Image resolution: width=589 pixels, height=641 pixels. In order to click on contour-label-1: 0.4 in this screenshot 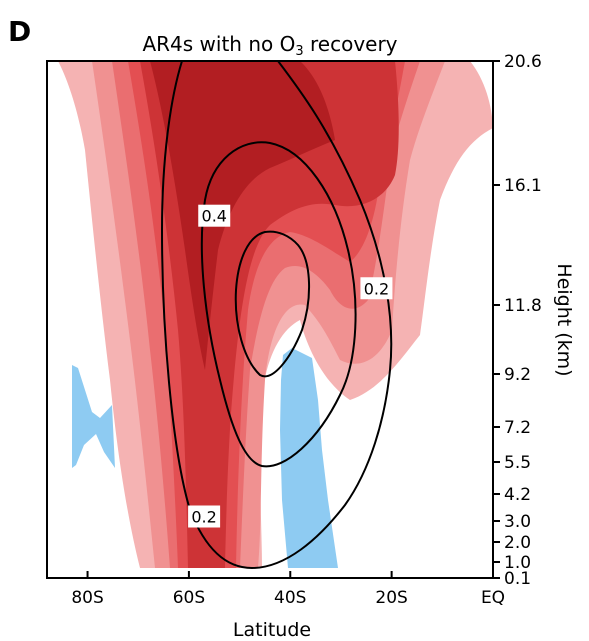, I will do `click(214, 215)`.